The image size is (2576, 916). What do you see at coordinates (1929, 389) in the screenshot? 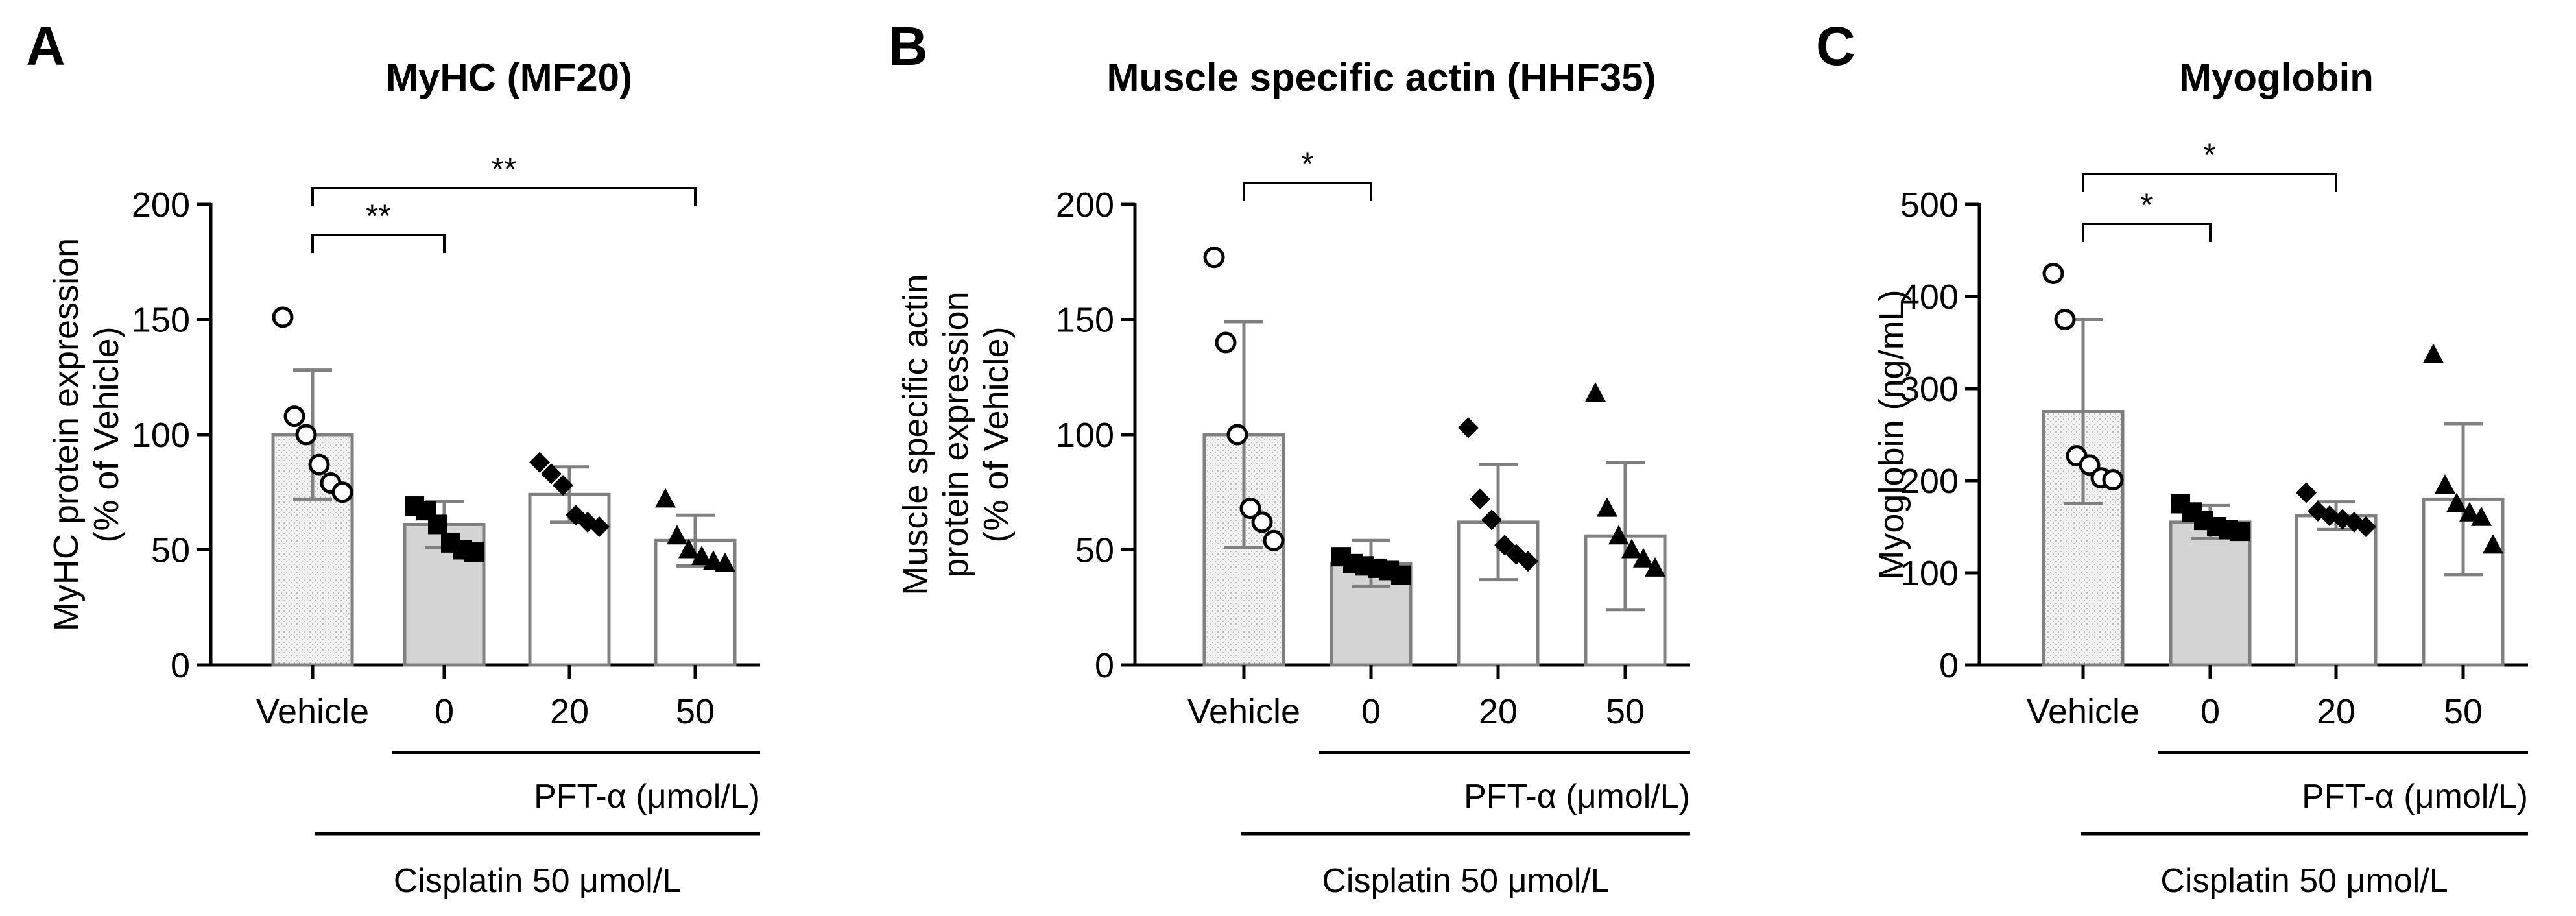
I see `y-tick-label: 300` at bounding box center [1929, 389].